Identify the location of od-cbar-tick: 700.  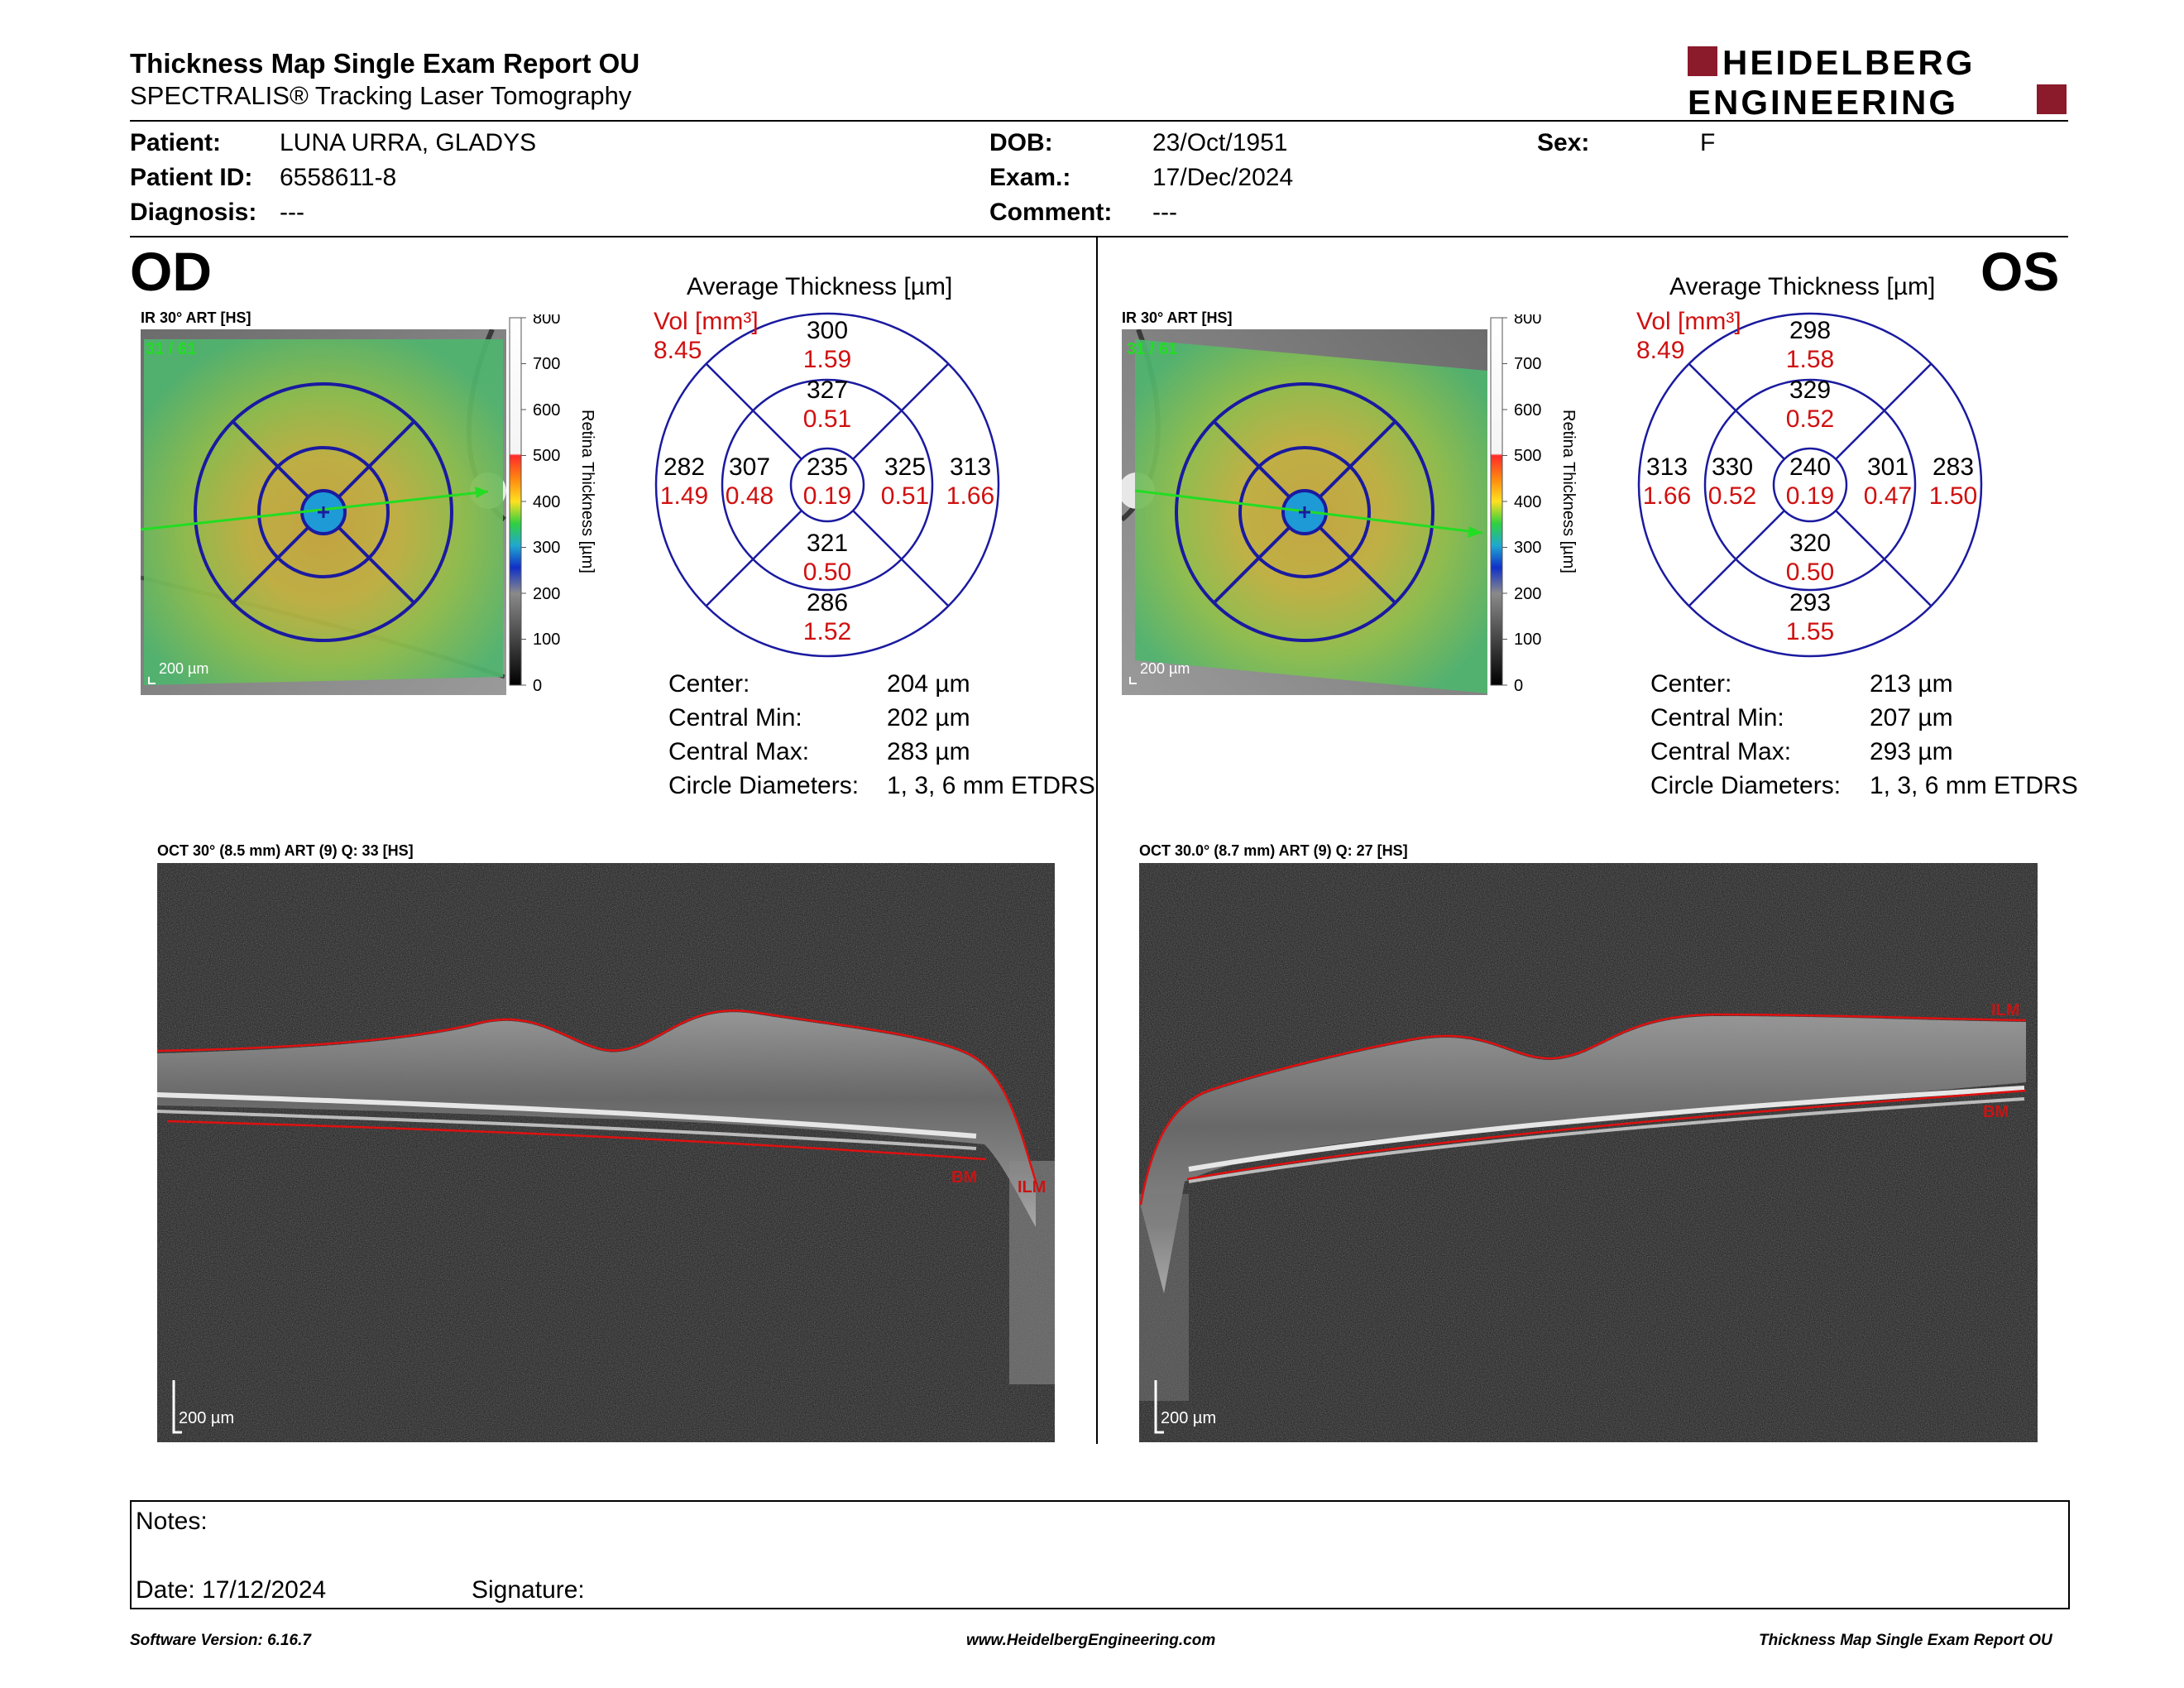
(546, 364).